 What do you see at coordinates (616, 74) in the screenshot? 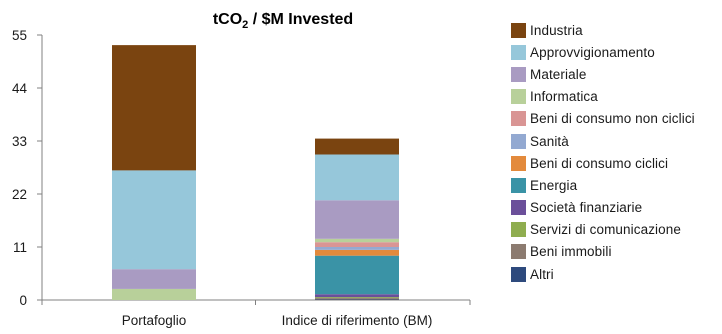
I see `legend-item: Materiale` at bounding box center [616, 74].